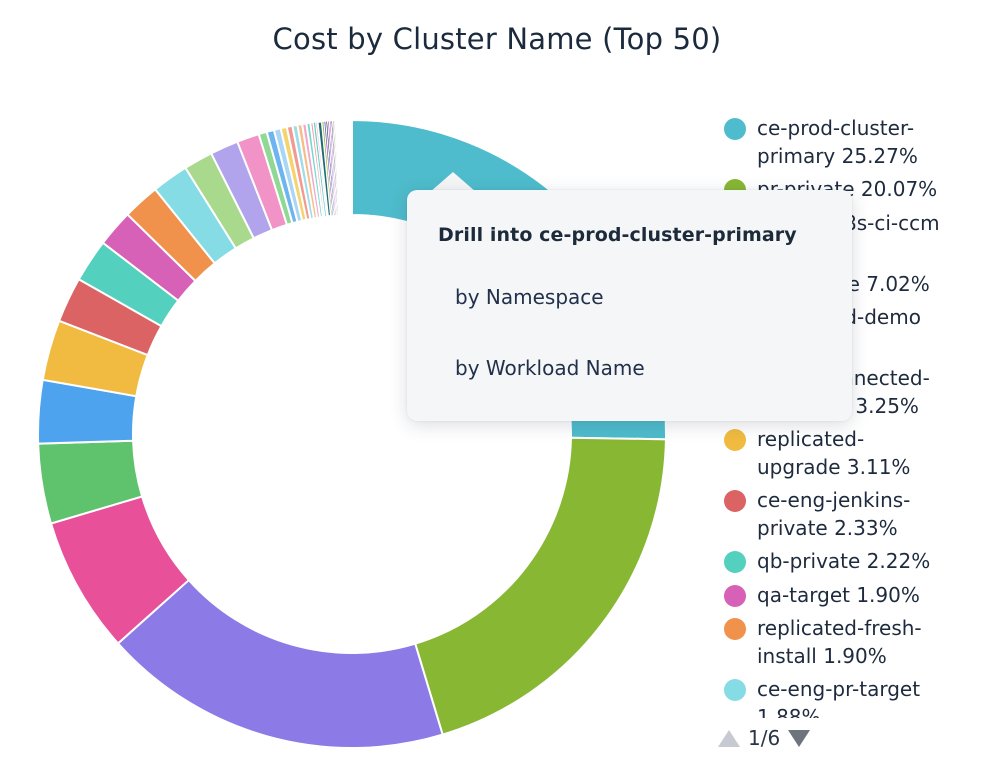  I want to click on legend-item-qa-target: qa-target 1.90%, so click(836, 596).